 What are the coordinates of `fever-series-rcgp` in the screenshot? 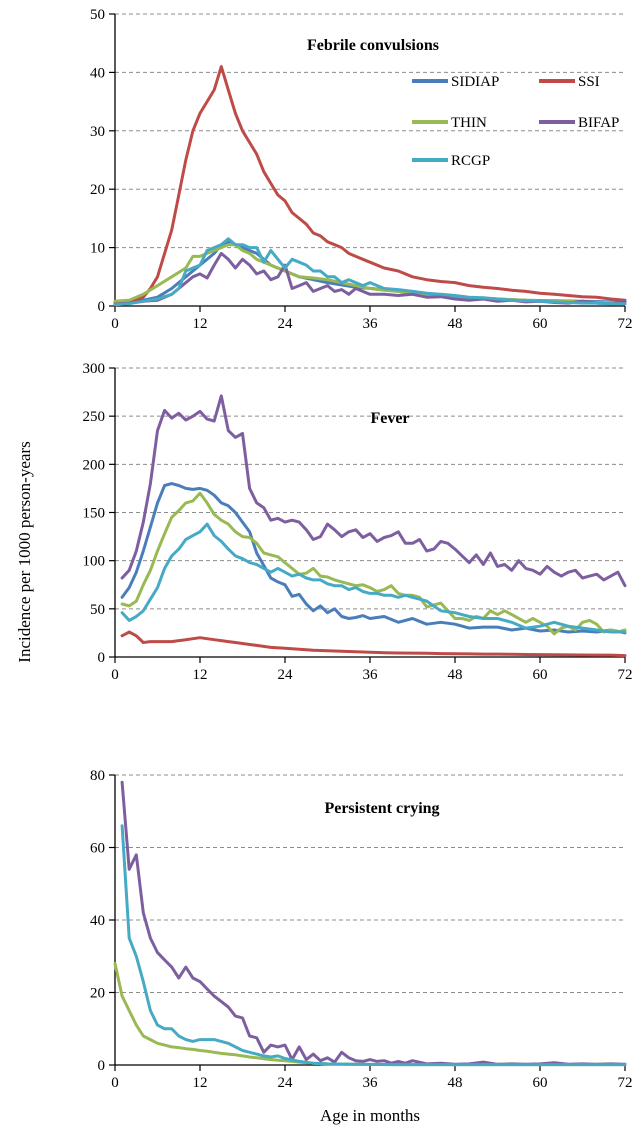 It's located at (373, 578).